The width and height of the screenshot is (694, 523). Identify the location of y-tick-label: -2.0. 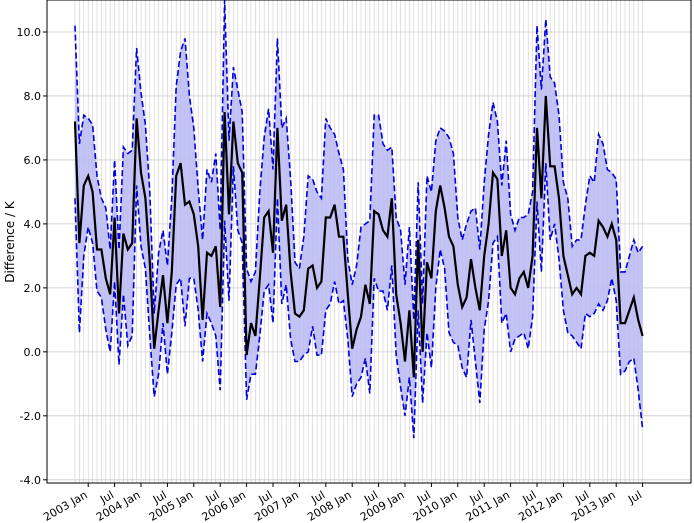
(30, 416).